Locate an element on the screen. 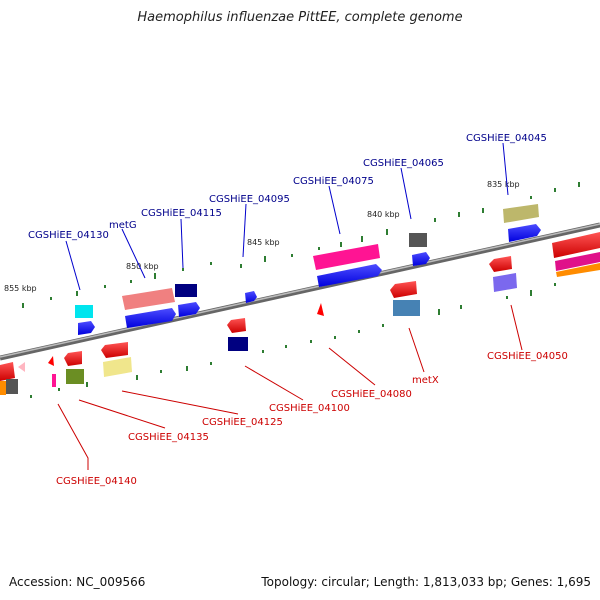 The width and height of the screenshot is (600, 600). accession-text: Accession: NC_009566 is located at coordinates (77, 582).